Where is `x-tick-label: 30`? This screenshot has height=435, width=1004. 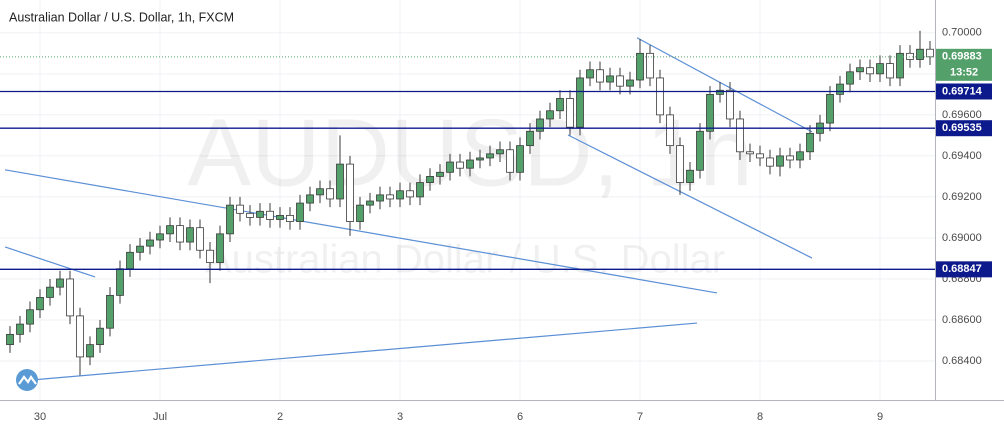 x-tick-label: 30 is located at coordinates (40, 417).